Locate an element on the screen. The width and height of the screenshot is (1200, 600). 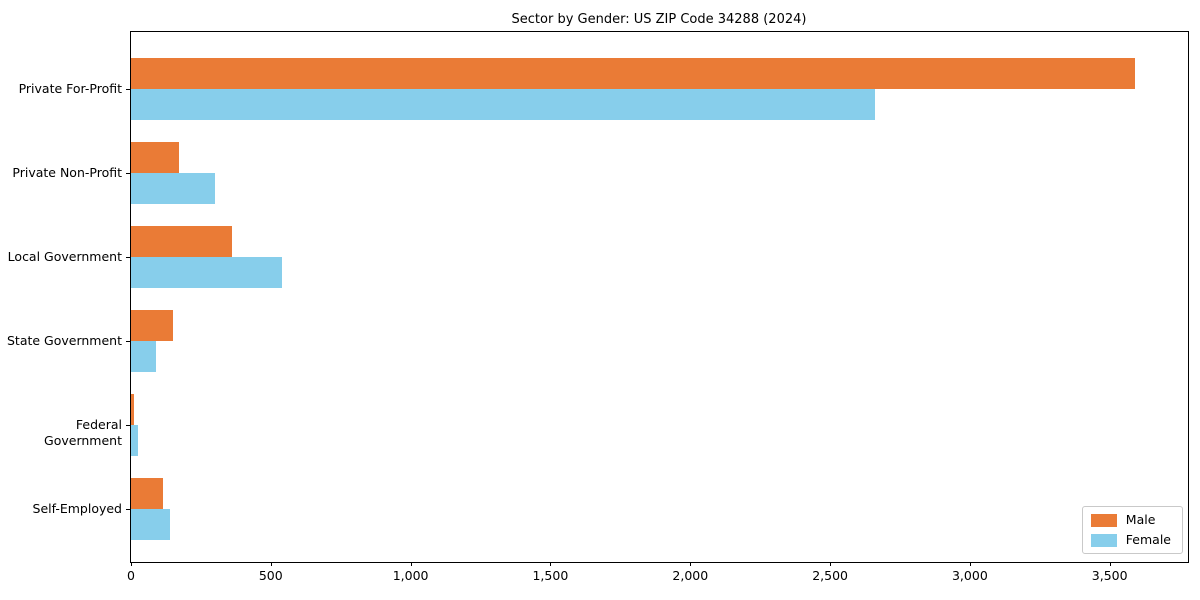
bar-female-private-non-profit is located at coordinates (173, 188).